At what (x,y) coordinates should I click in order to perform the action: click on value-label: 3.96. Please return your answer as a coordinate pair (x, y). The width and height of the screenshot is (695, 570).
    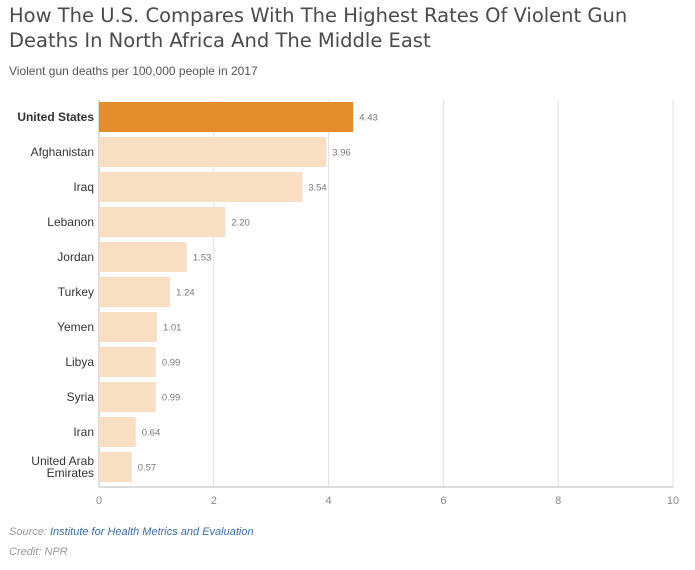
    Looking at the image, I should click on (341, 153).